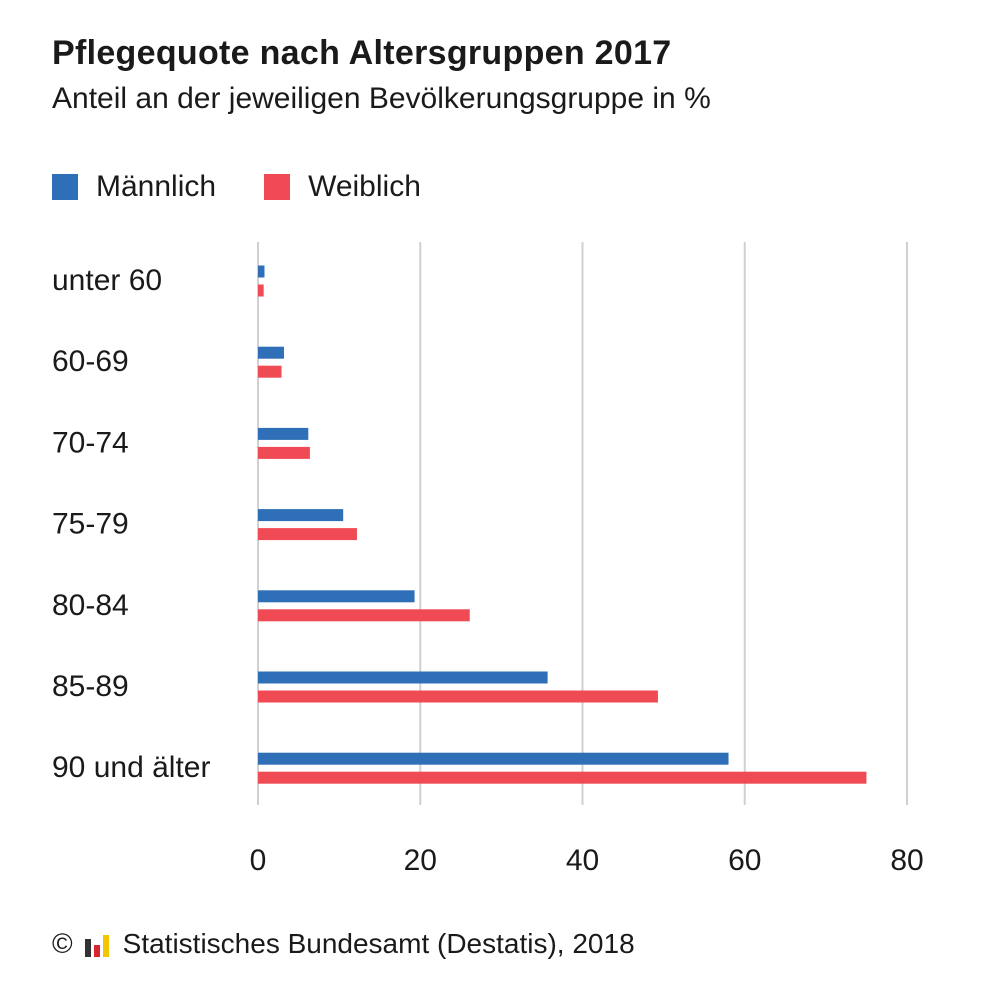  Describe the element at coordinates (65, 187) in the screenshot. I see `legend-swatch-male` at that location.